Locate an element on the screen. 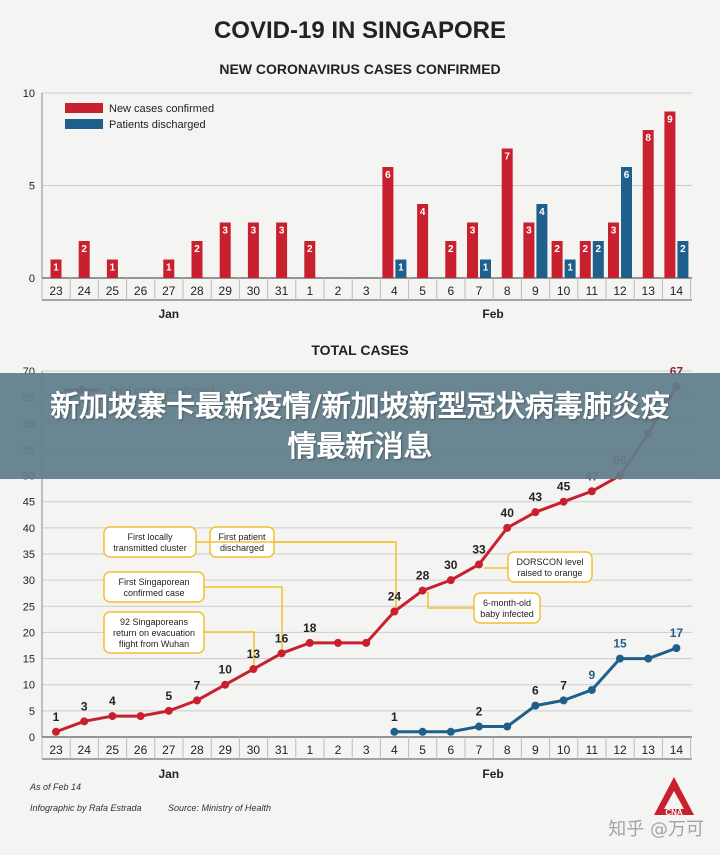 Image resolution: width=720 pixels, height=855 pixels. bar-x-tick-label: 1 is located at coordinates (309, 291).